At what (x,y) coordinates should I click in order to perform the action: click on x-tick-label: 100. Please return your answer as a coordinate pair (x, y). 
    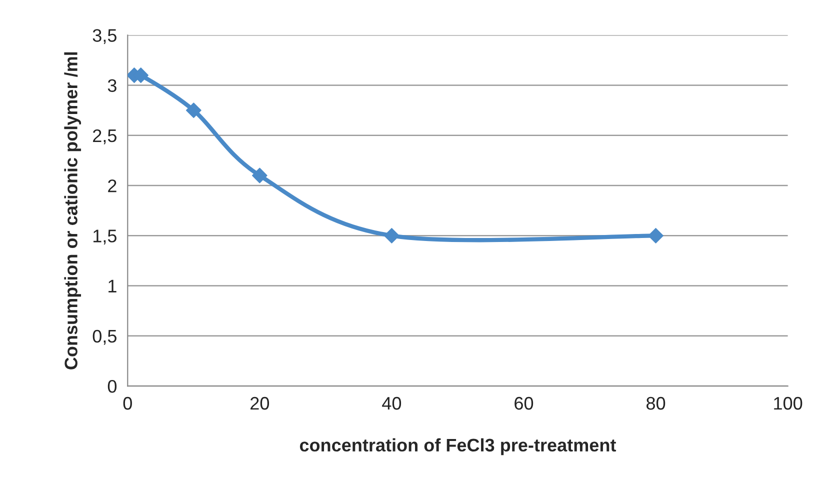
    Looking at the image, I should click on (788, 403).